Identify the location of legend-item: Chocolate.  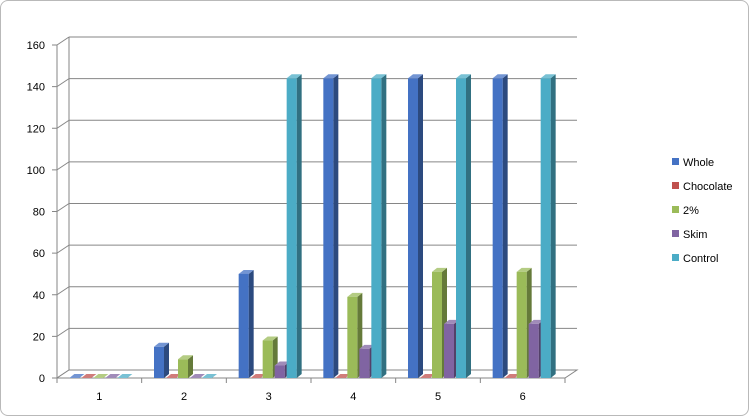
(702, 187).